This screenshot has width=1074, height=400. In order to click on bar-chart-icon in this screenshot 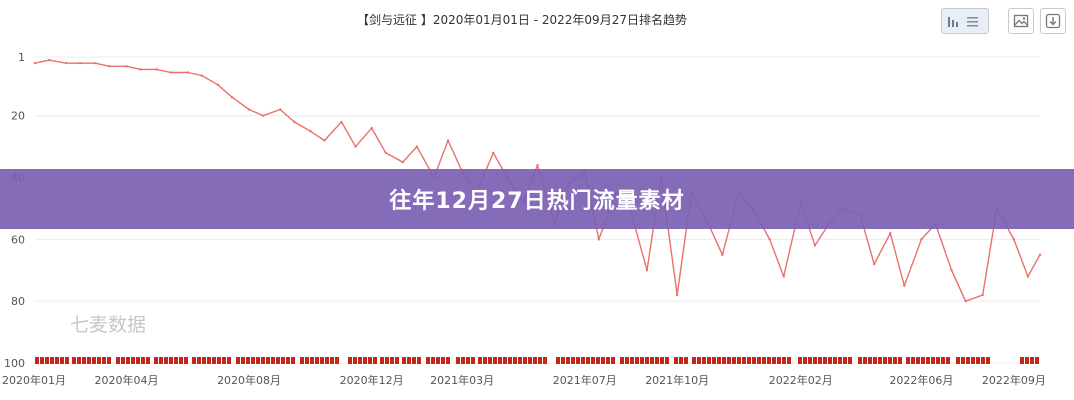, I will do `click(953, 22)`.